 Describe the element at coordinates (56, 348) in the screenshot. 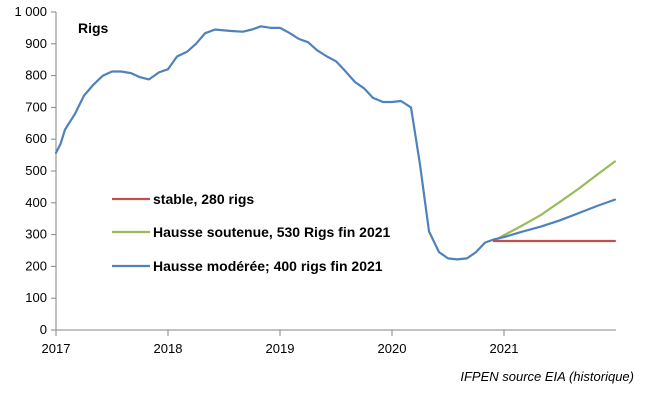

I see `x-tick-label: 2017` at that location.